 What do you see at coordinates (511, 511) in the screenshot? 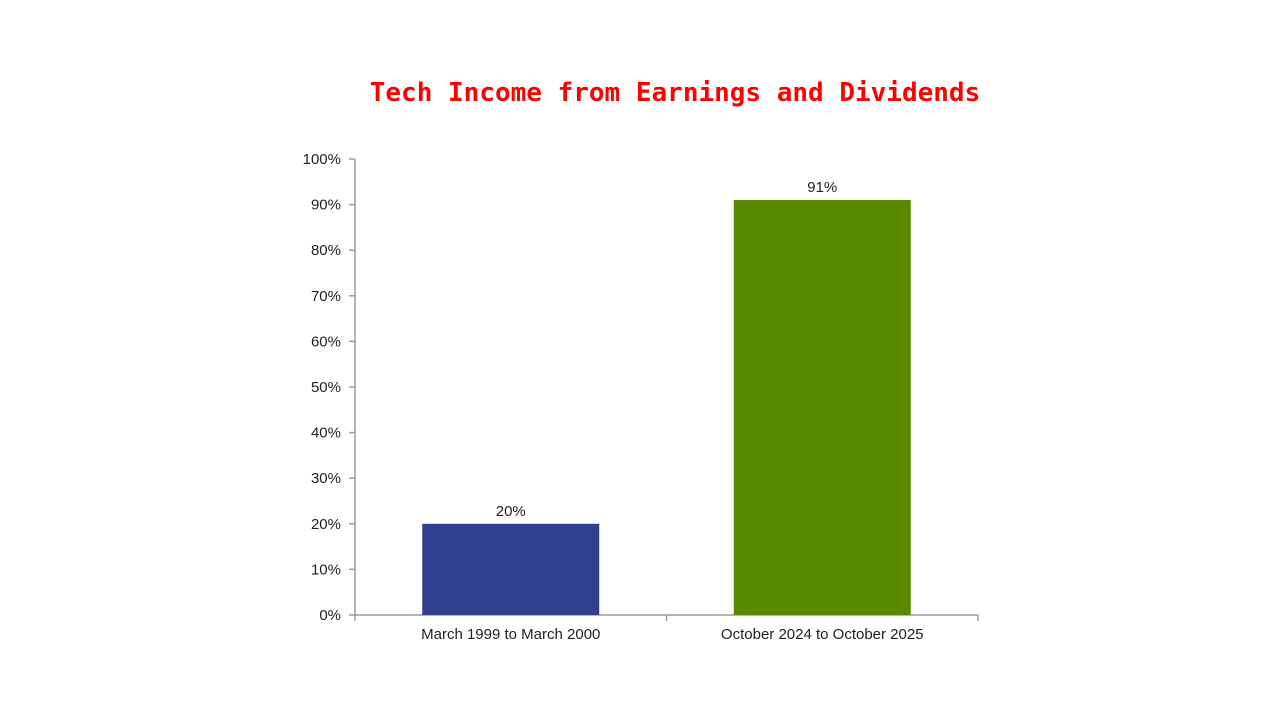
I see `bar-data-label: 20%` at bounding box center [511, 511].